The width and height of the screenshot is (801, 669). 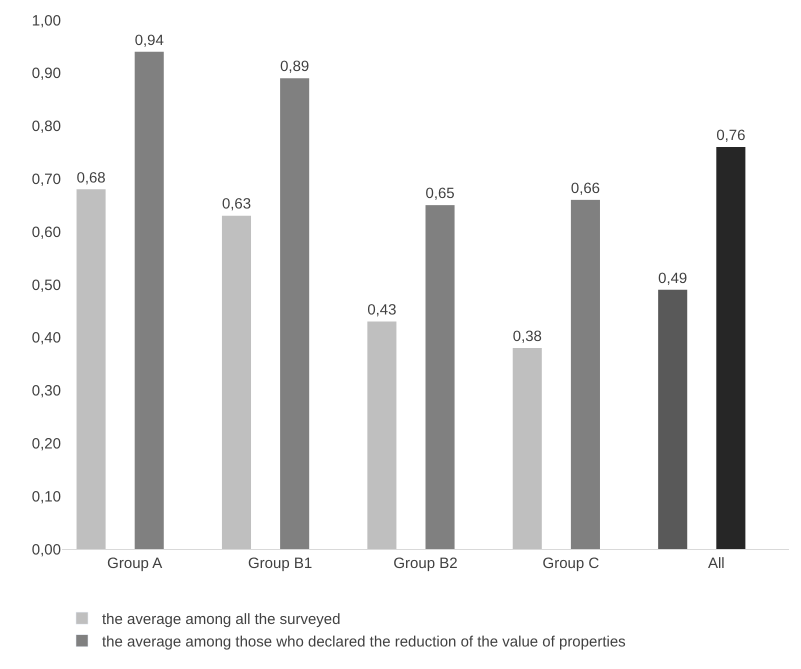 I want to click on y-tick-label: 0,90, so click(x=46, y=73).